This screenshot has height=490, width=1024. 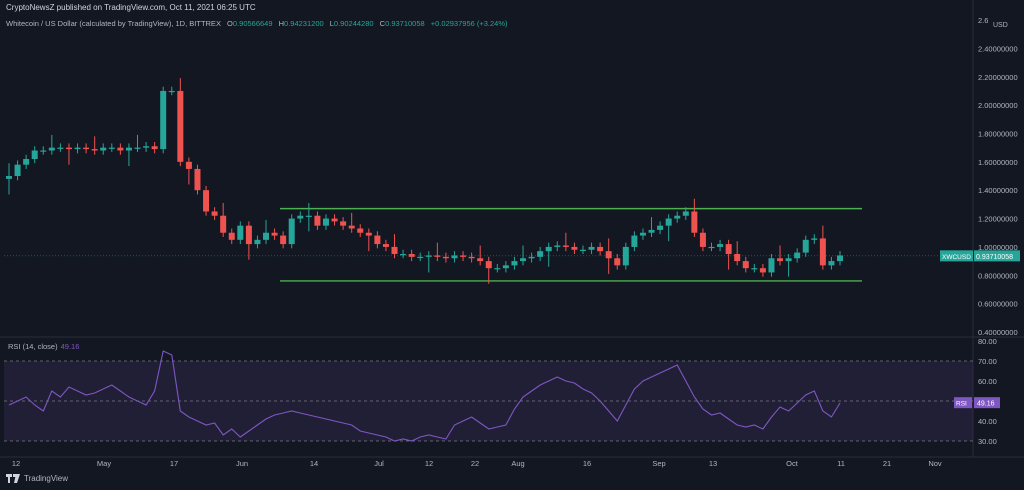 What do you see at coordinates (46, 478) in the screenshot?
I see `brand-name: TradingView` at bounding box center [46, 478].